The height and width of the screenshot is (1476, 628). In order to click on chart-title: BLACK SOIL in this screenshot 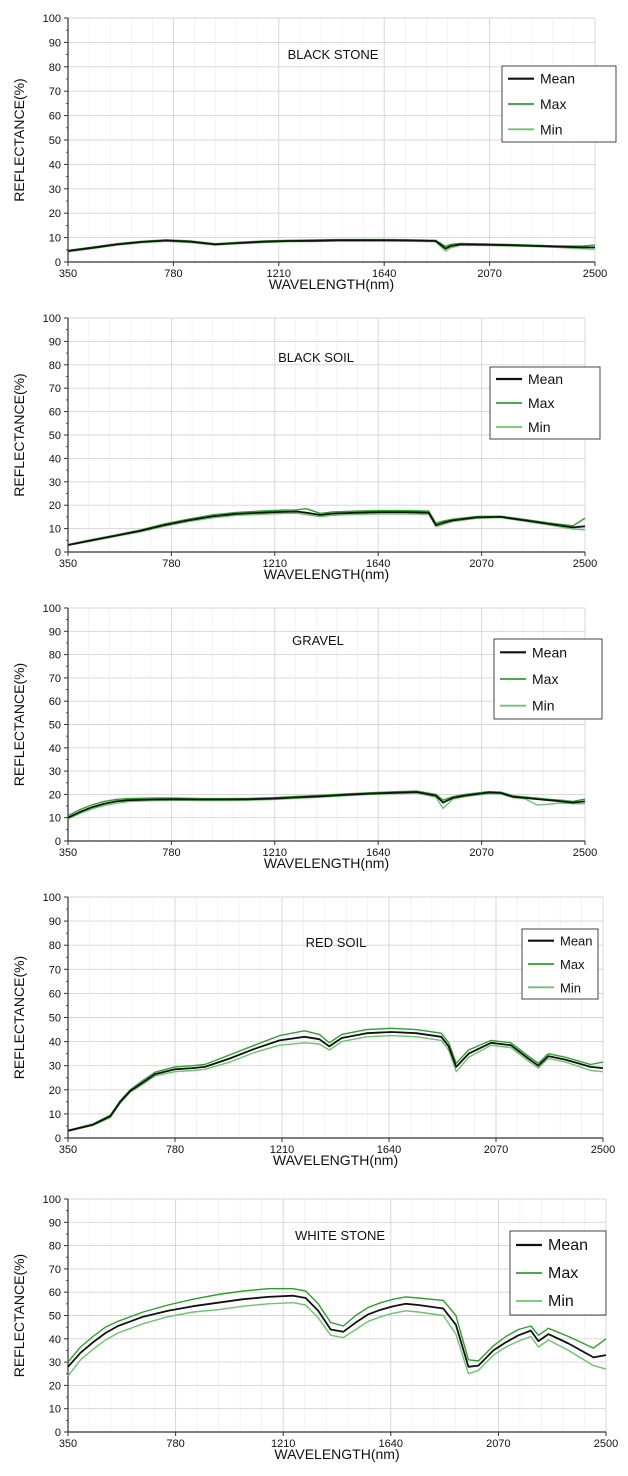, I will do `click(316, 357)`.